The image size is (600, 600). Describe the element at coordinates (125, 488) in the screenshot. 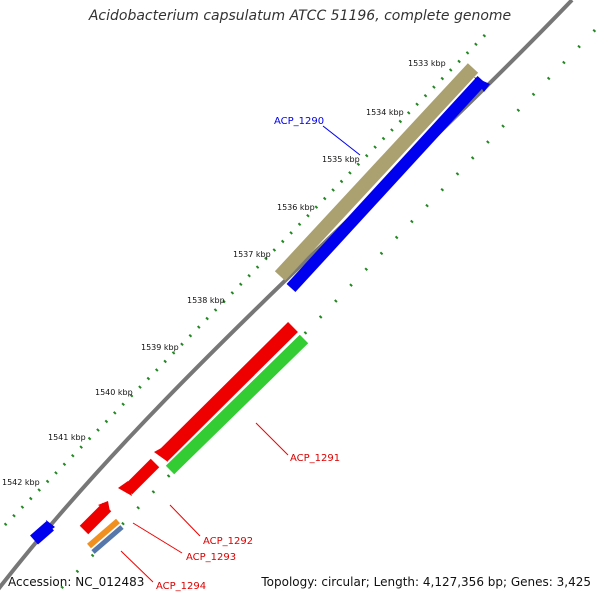

I see `acp1292-arrowhead` at that location.